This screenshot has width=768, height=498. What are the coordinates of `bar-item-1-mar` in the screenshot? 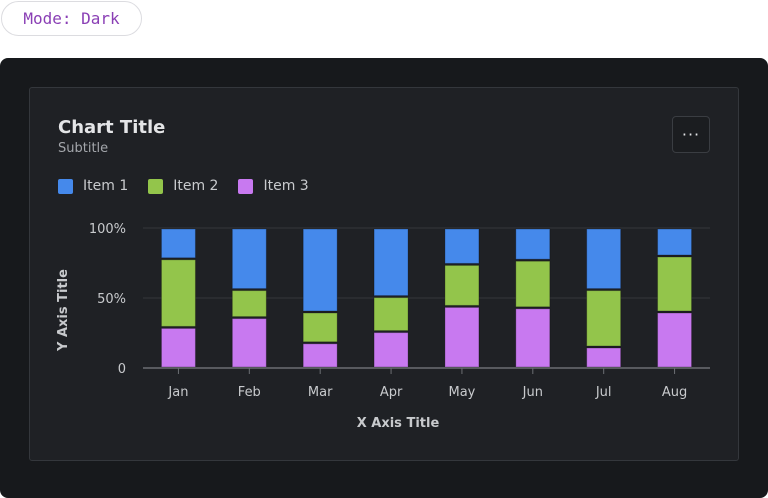 It's located at (320, 270).